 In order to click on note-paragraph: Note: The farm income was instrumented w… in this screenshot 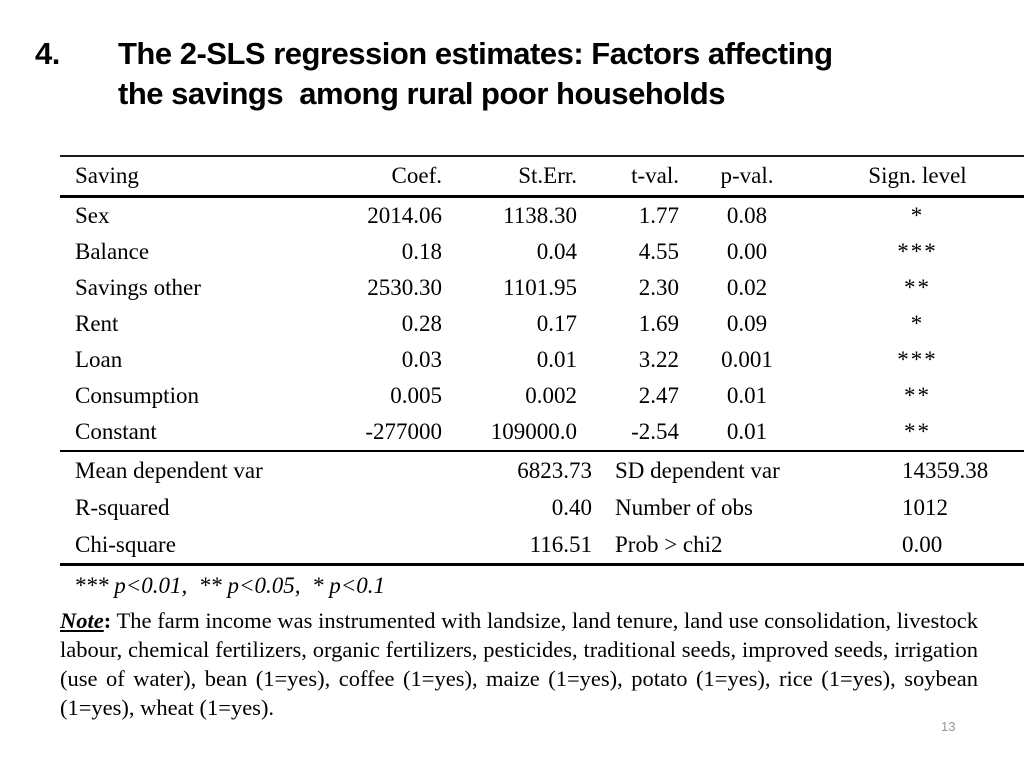, I will do `click(519, 664)`.